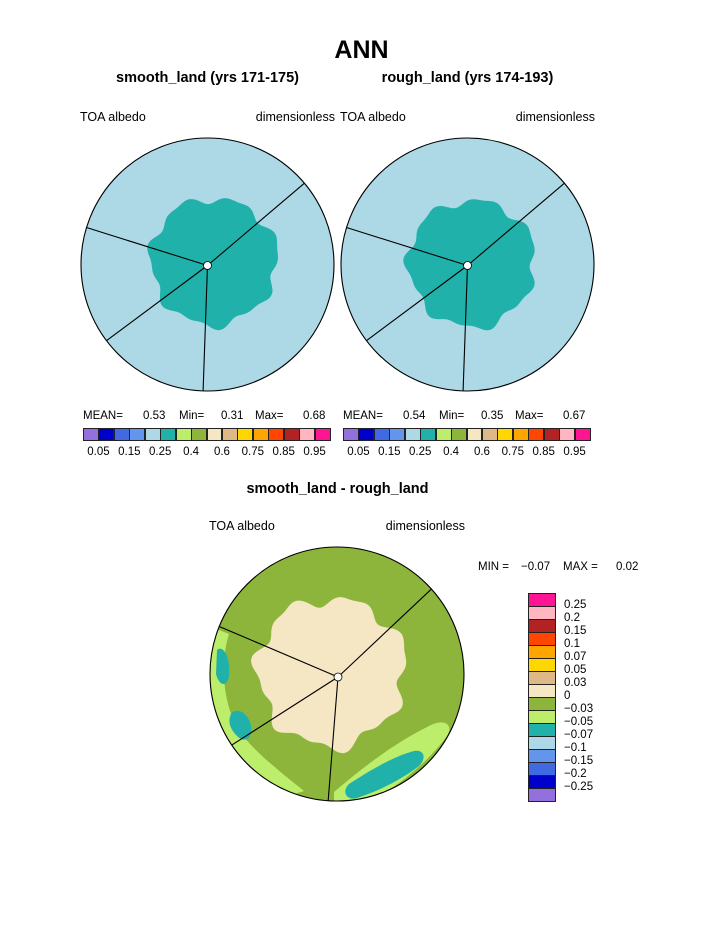 This screenshot has width=723, height=935. Describe the element at coordinates (467, 265) in the screenshot. I see `pole-marker` at that location.